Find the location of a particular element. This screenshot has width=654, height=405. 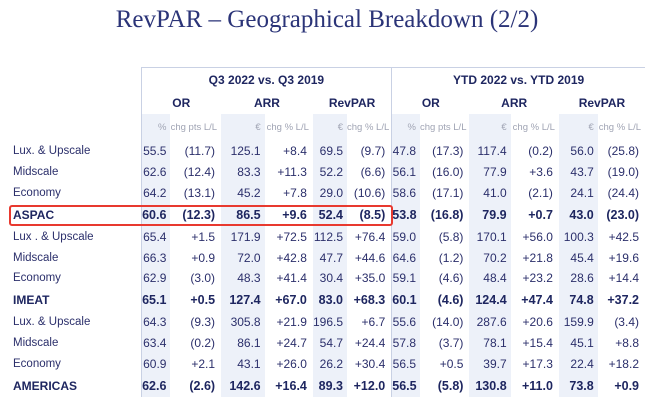

table-cell: 59.1 is located at coordinates (405, 278).